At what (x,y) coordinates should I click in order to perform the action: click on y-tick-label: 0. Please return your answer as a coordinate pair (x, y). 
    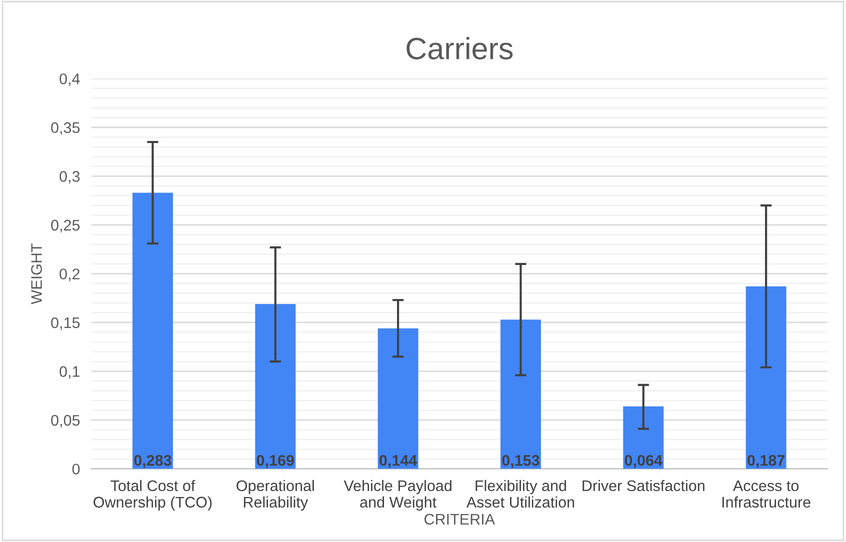
    Looking at the image, I should click on (76, 469).